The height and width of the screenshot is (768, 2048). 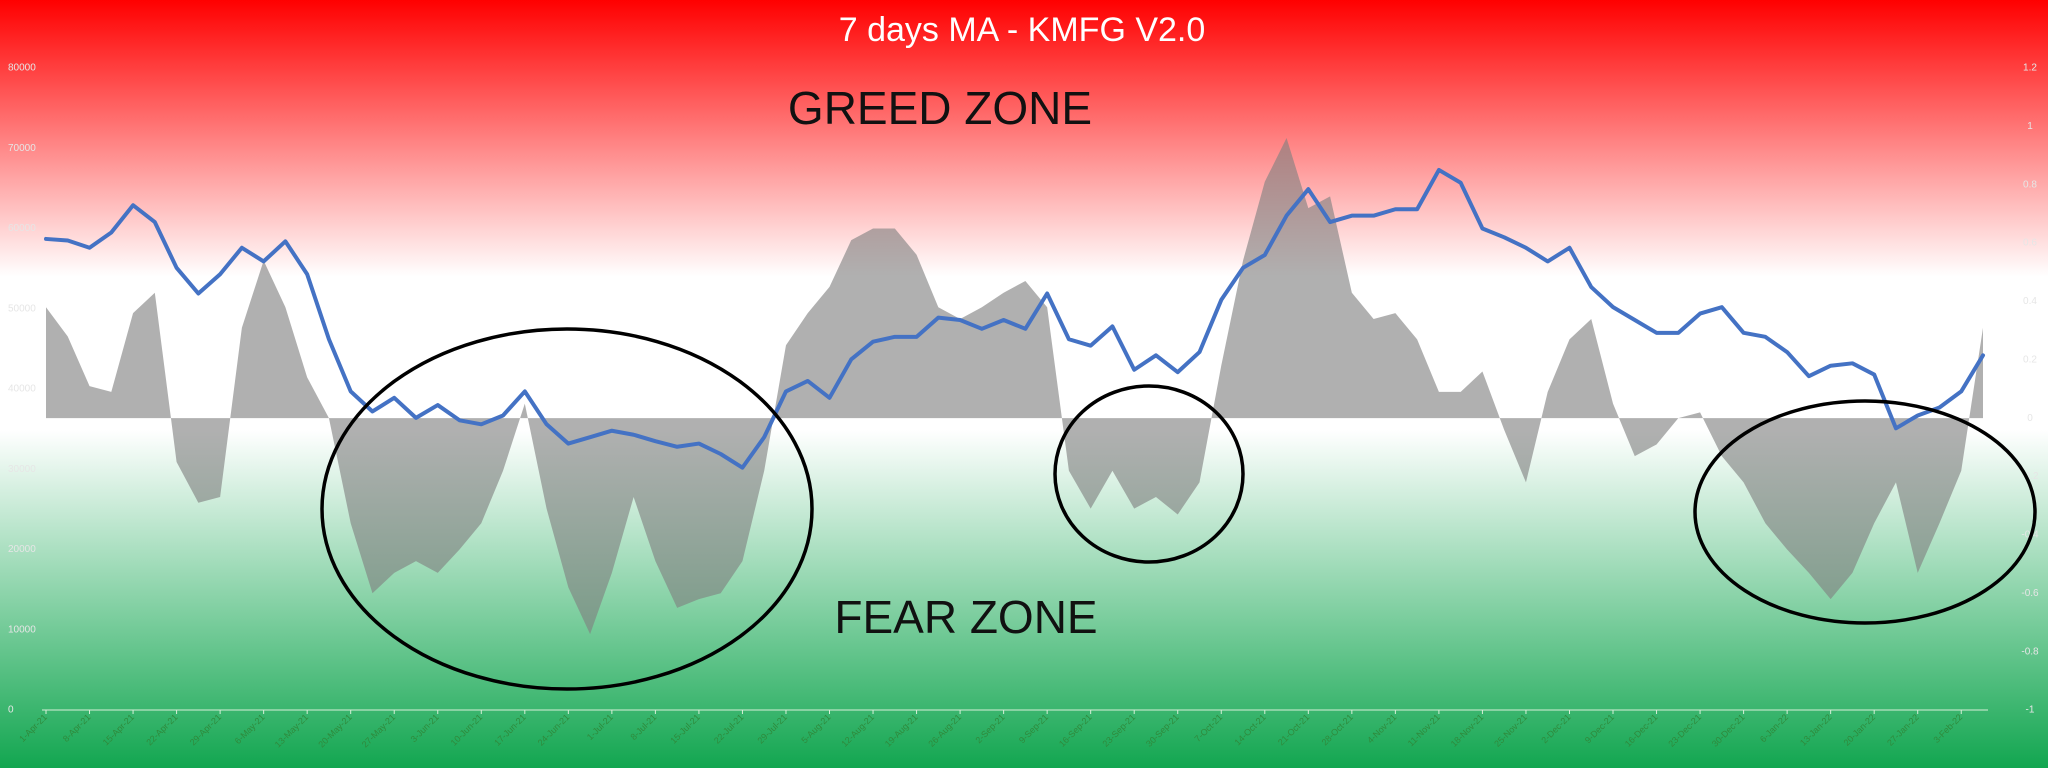 I want to click on y-tick-label: 50000, so click(x=22, y=308).